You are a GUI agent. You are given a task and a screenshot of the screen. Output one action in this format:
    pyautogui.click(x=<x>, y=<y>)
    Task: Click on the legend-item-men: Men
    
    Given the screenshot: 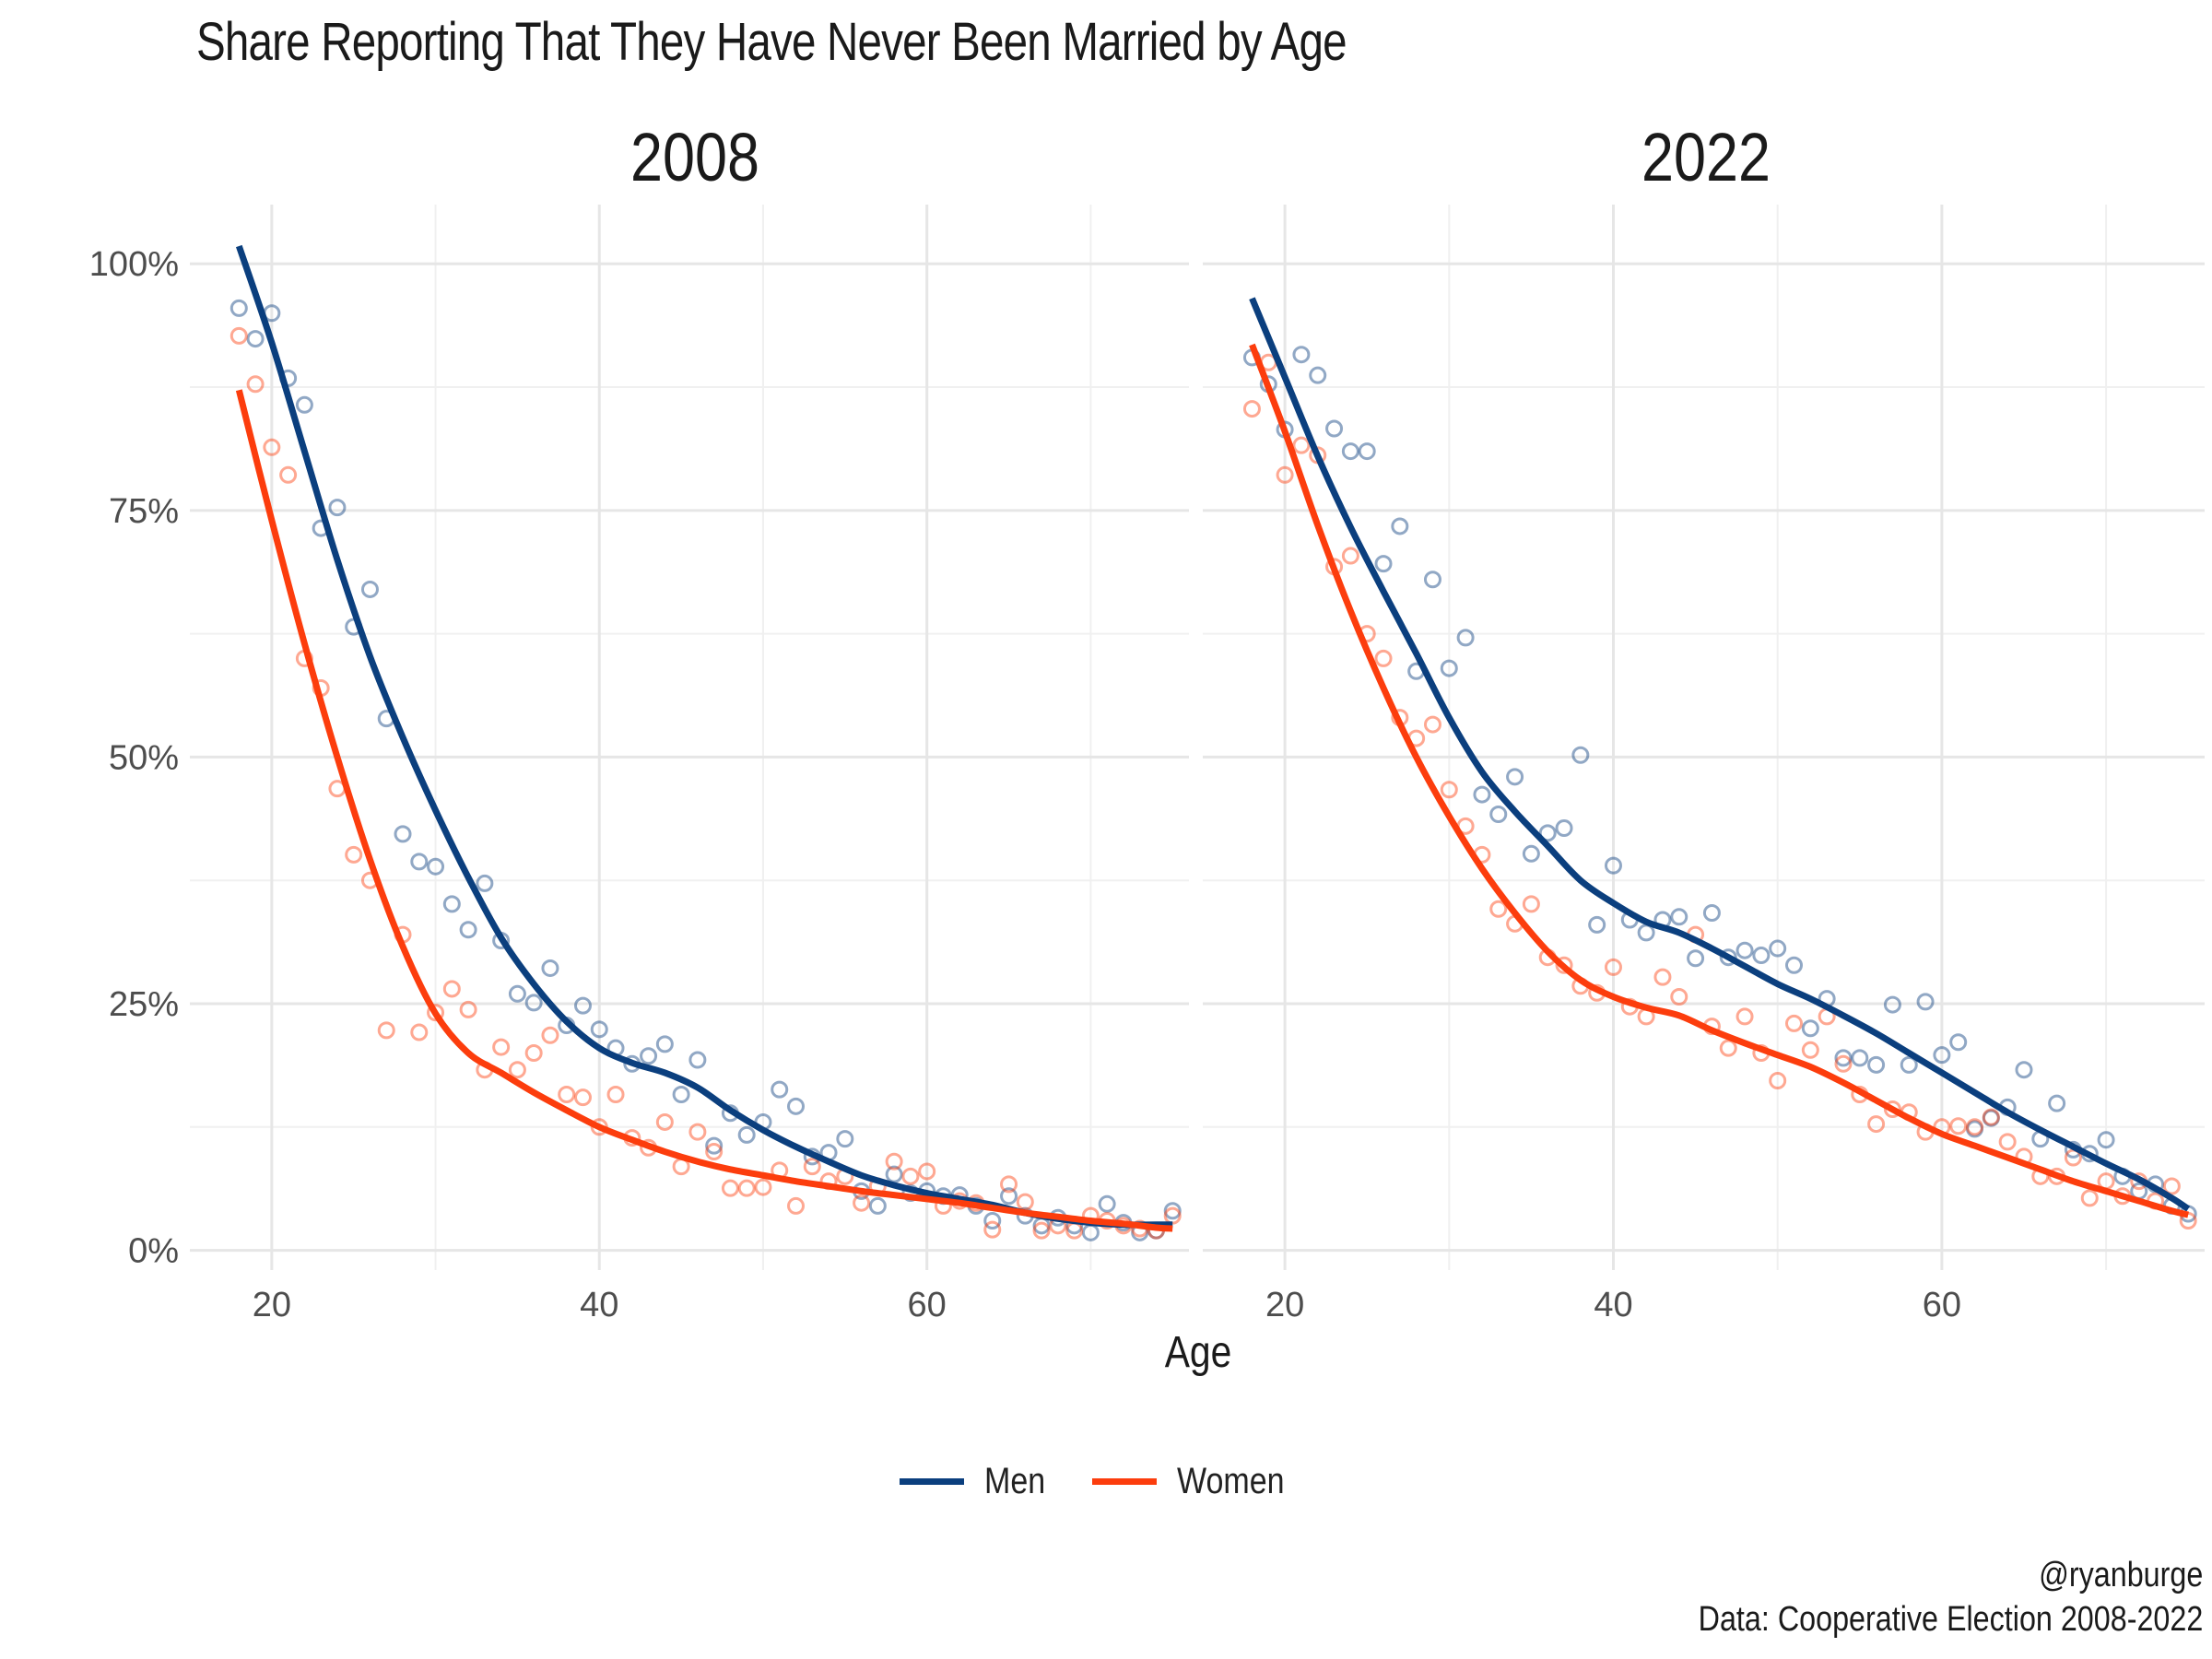 What is the action you would take?
    pyautogui.click(x=982, y=1481)
    